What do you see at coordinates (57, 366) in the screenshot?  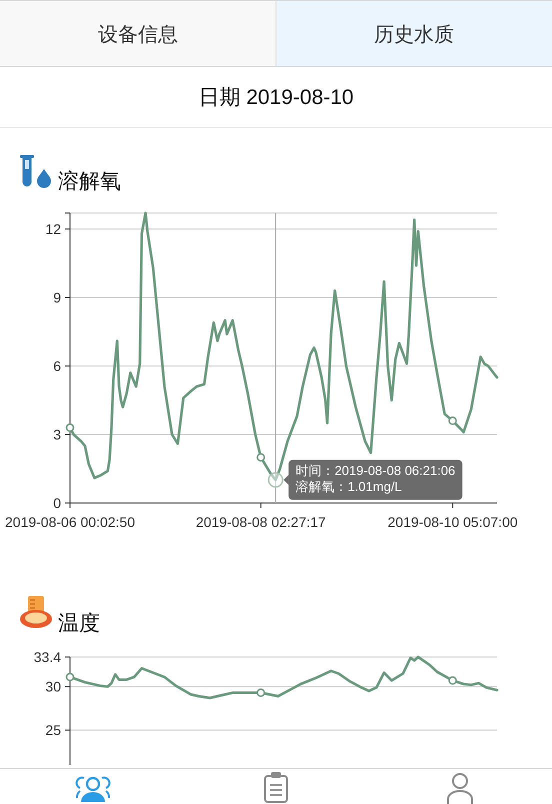 I see `y-tick-label: 6` at bounding box center [57, 366].